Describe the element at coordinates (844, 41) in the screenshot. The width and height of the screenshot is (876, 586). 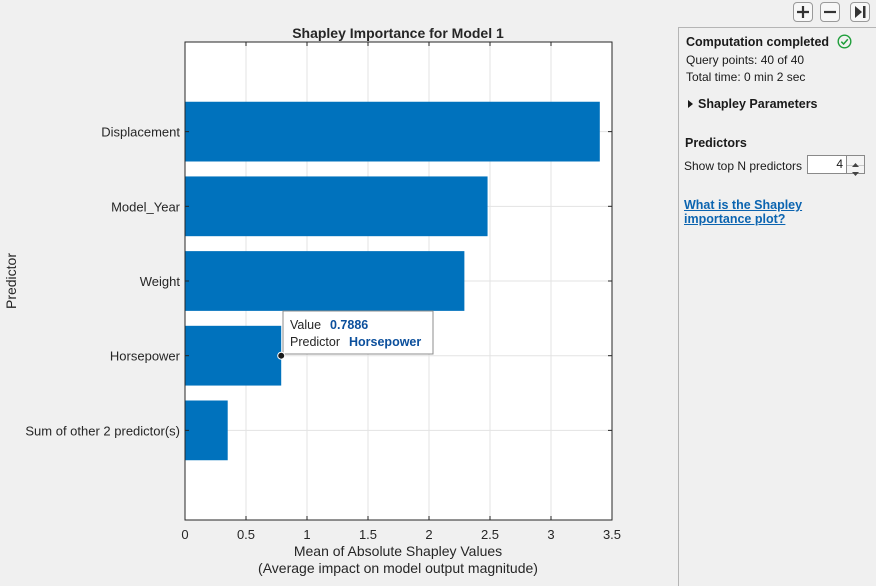
I see `check-circle-icon` at that location.